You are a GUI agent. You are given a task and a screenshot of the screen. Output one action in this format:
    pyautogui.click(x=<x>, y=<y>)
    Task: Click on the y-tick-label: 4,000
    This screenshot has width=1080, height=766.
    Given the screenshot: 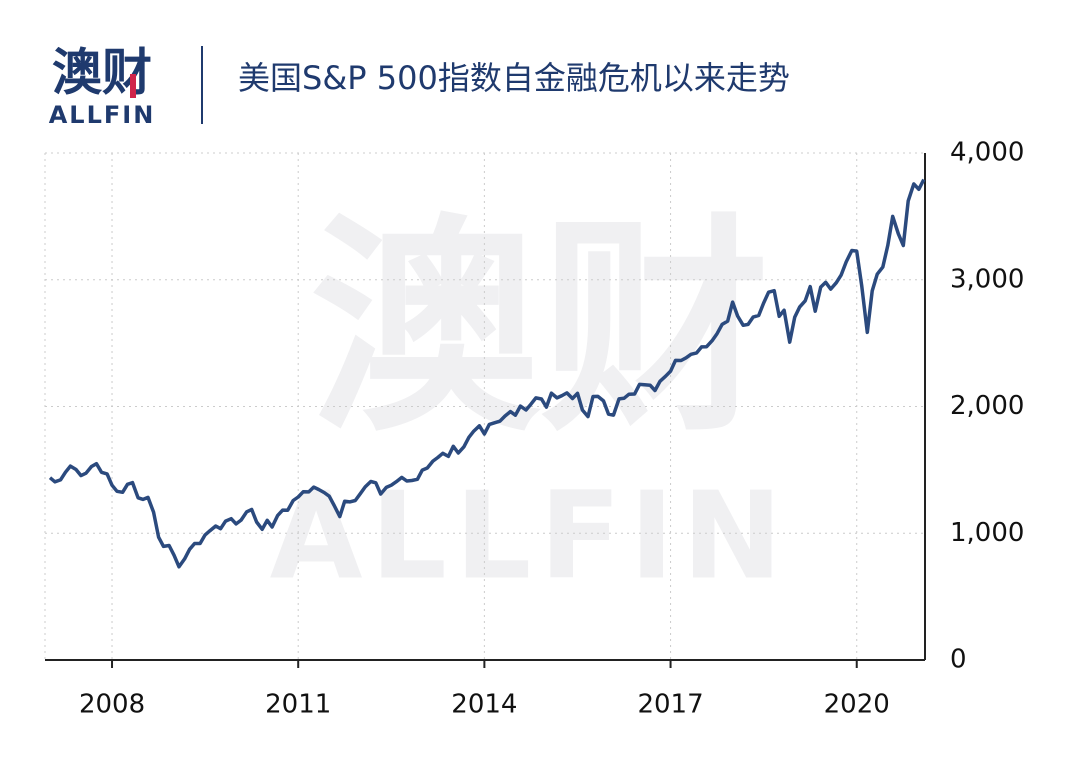 What is the action you would take?
    pyautogui.click(x=987, y=153)
    